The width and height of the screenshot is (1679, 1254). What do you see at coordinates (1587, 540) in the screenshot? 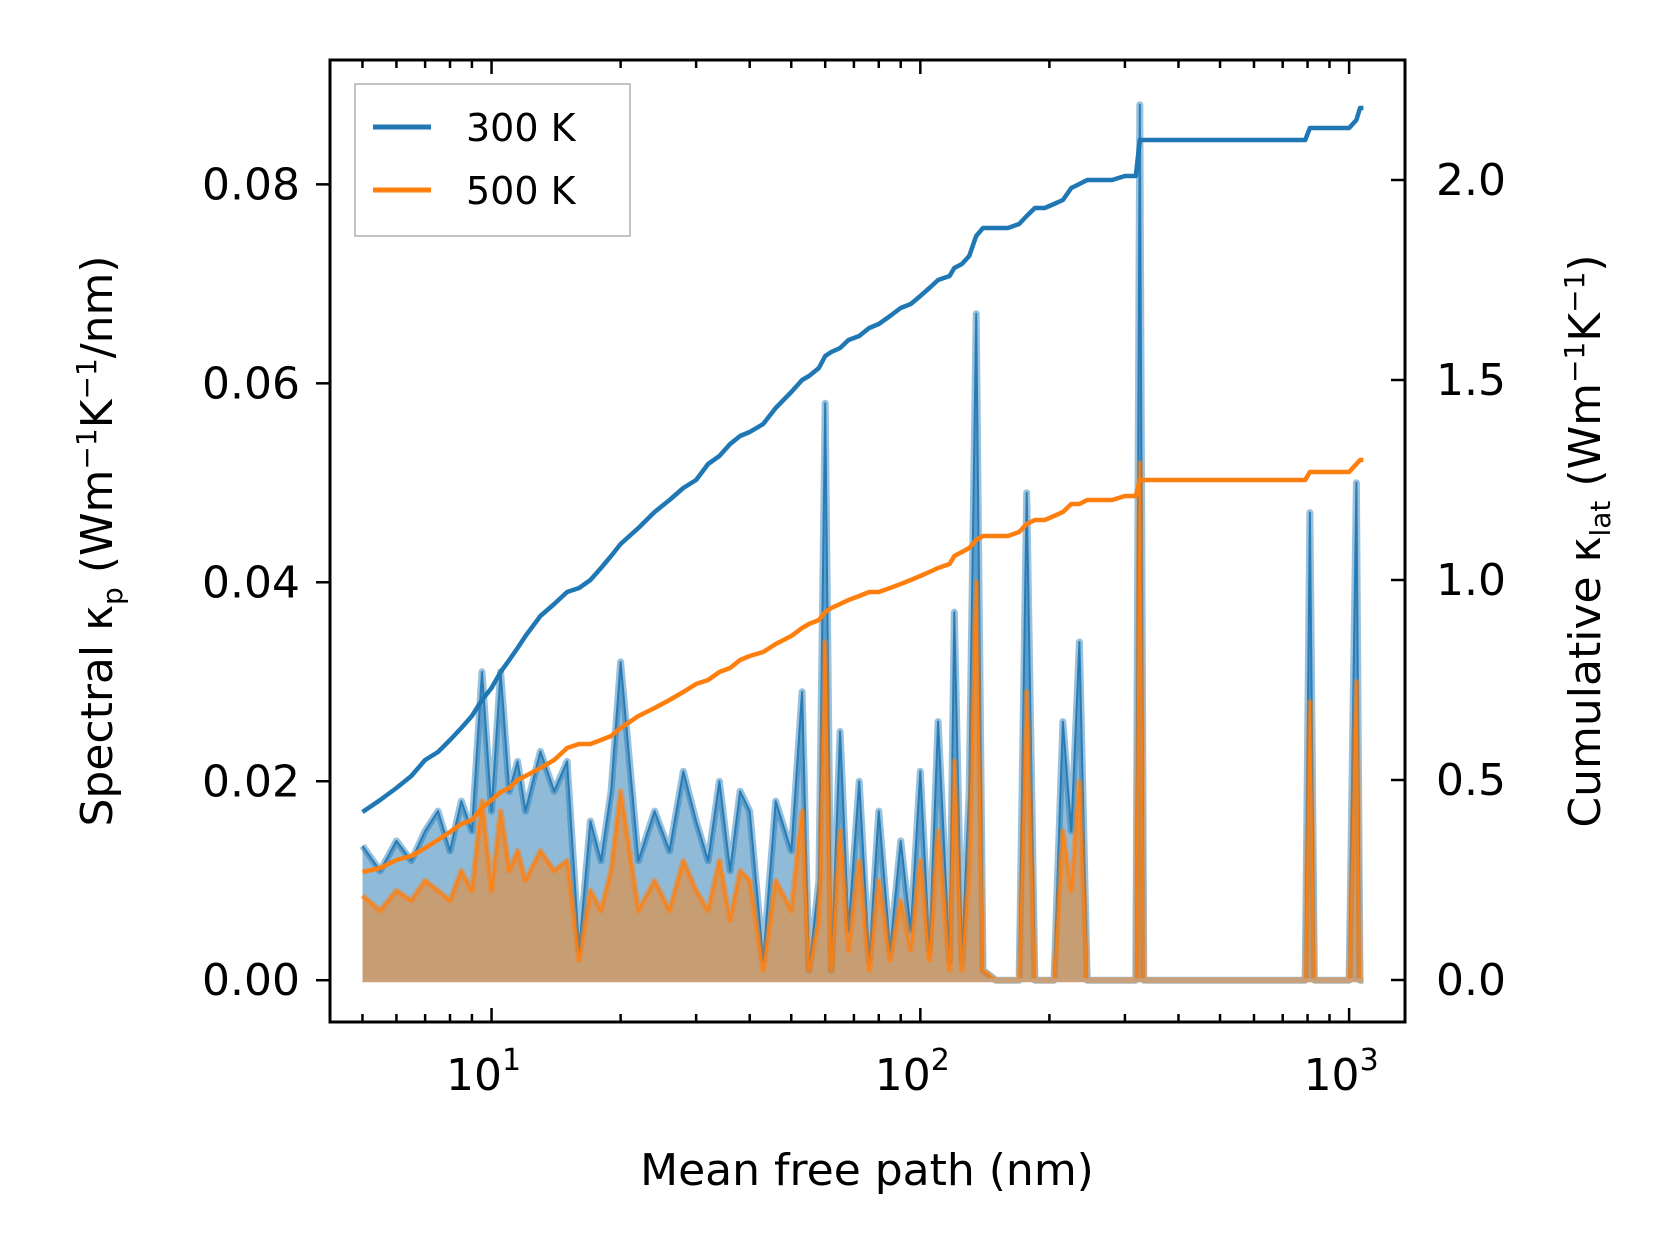
I see `y-right-axis-title: Cumulative κlat (Wm−1K−1)` at bounding box center [1587, 540].